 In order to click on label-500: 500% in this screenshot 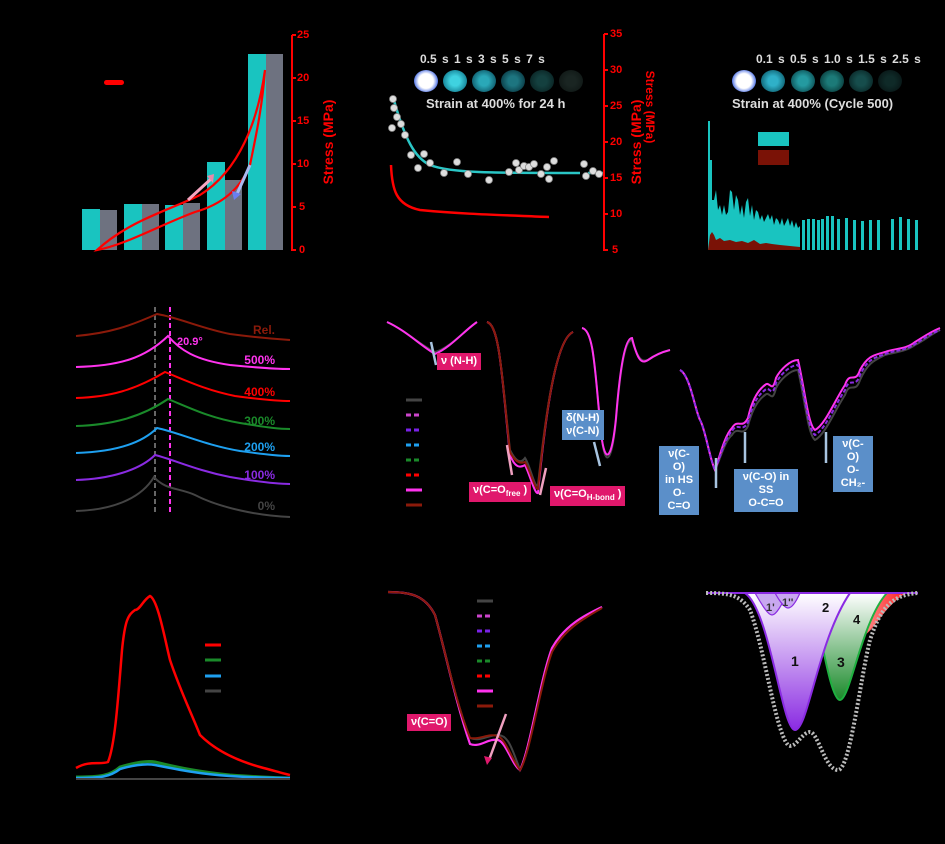, I will do `click(259, 360)`.